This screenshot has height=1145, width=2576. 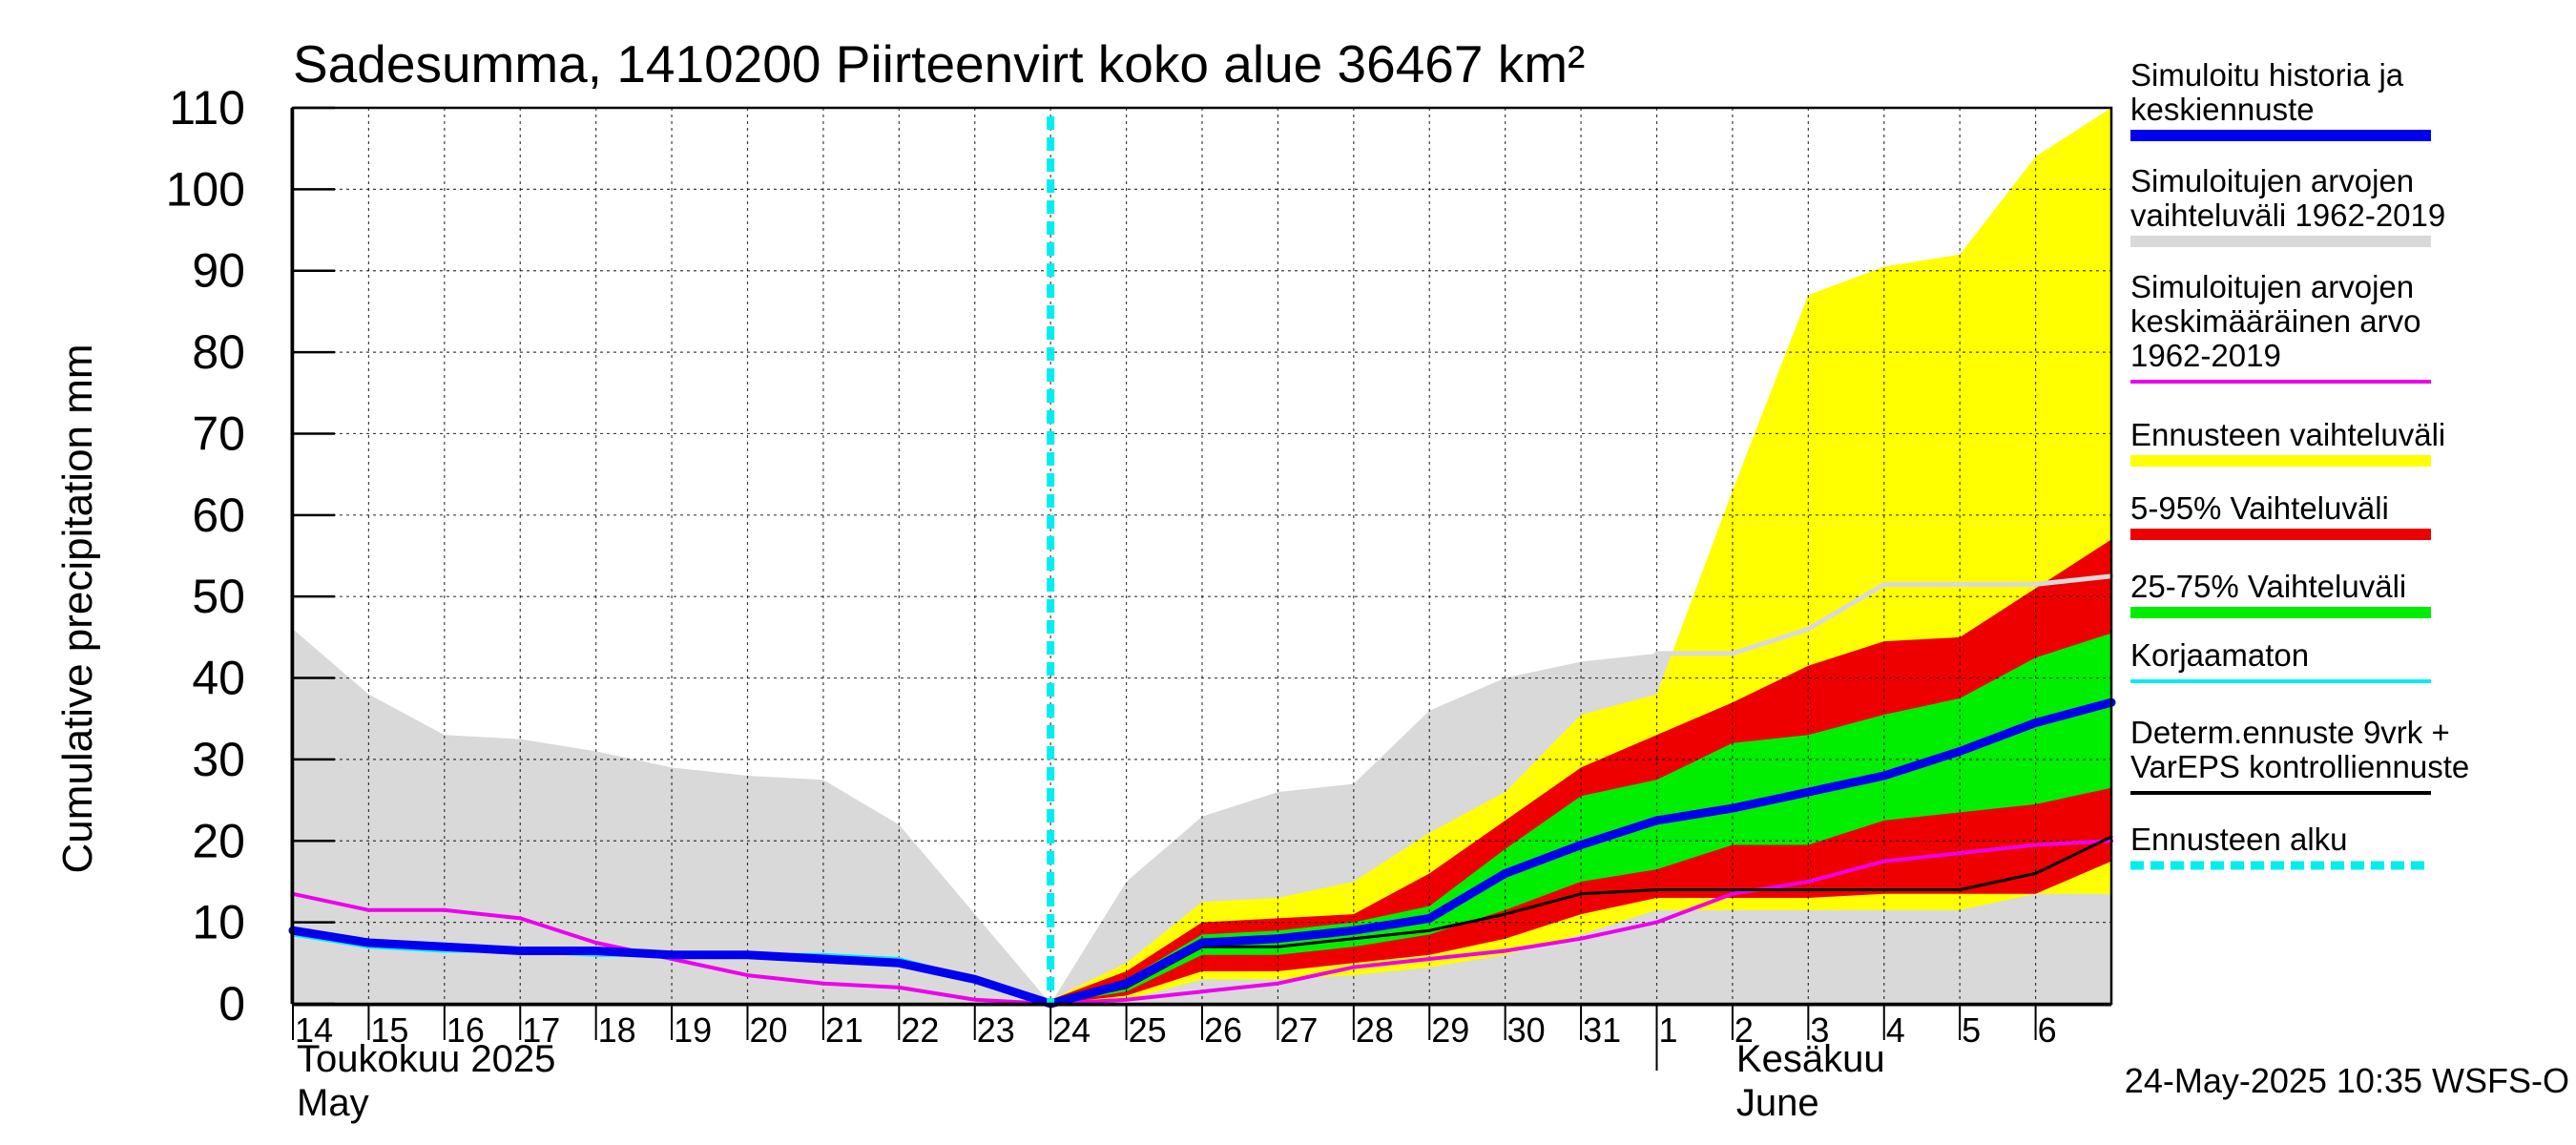 What do you see at coordinates (207, 108) in the screenshot?
I see `y-tick-label: 110` at bounding box center [207, 108].